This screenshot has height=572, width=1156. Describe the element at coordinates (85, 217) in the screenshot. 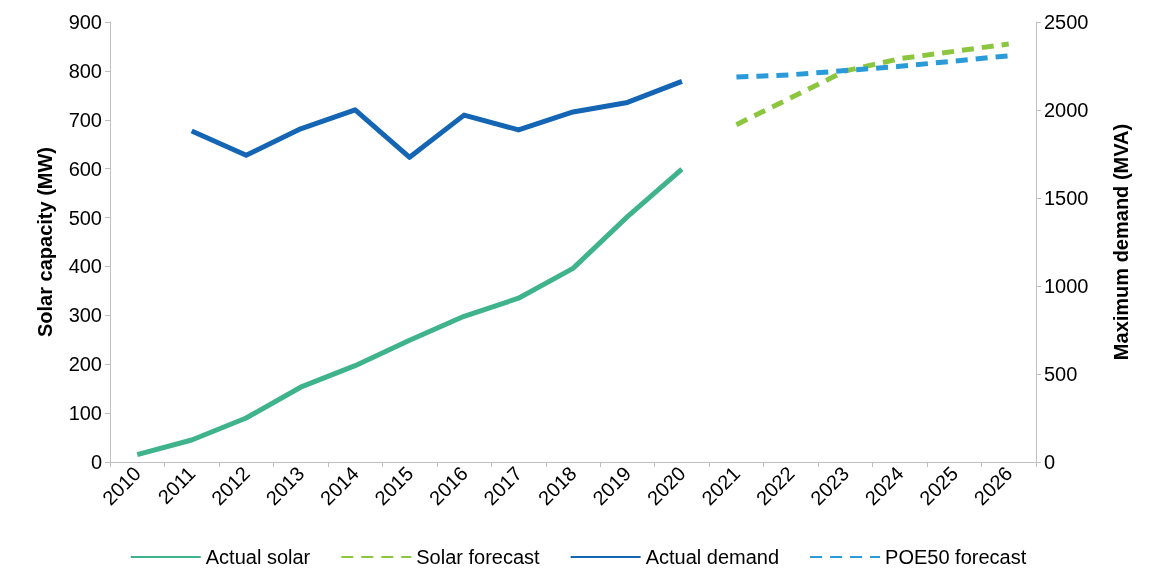

I see `y-tick-label: 500` at that location.